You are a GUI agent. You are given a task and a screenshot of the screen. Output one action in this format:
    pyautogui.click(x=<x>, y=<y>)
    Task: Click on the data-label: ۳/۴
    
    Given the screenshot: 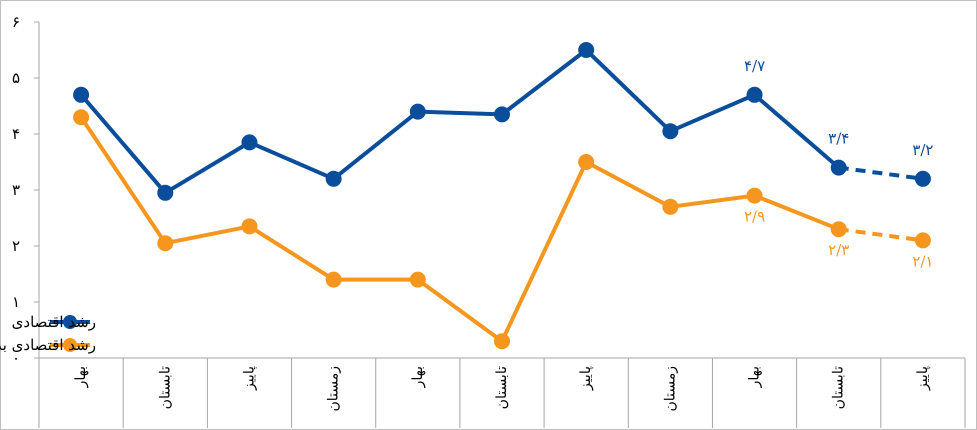 What is the action you would take?
    pyautogui.click(x=838, y=139)
    